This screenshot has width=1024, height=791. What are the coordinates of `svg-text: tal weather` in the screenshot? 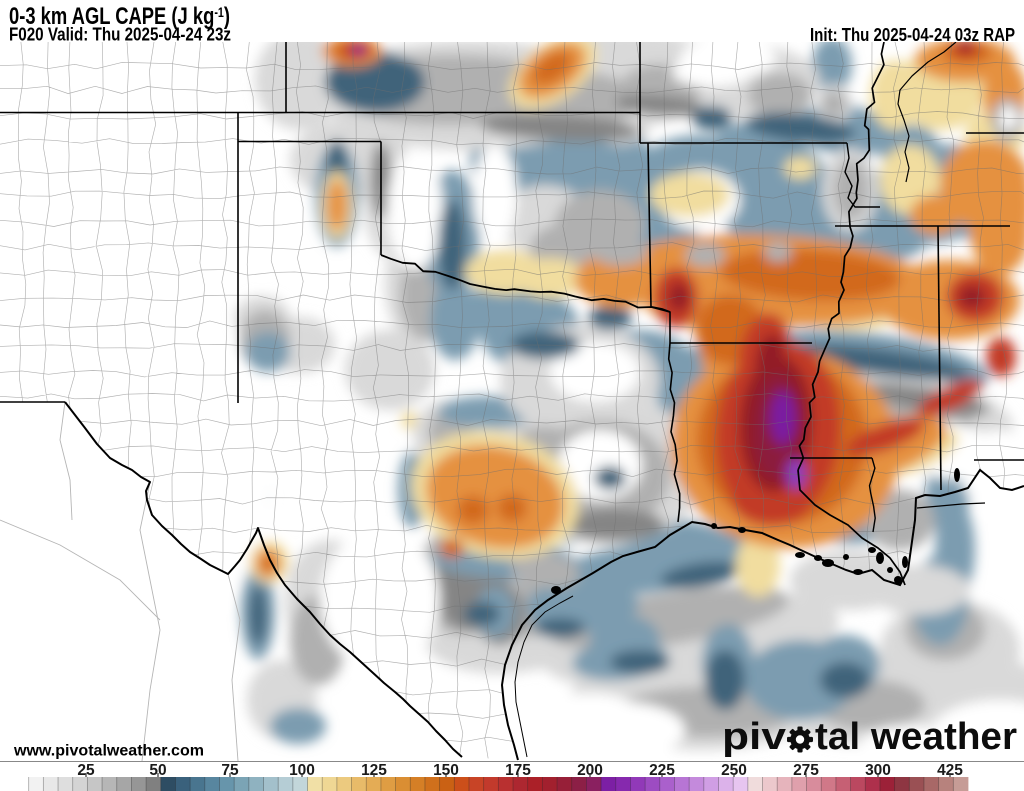 It's located at (916, 737).